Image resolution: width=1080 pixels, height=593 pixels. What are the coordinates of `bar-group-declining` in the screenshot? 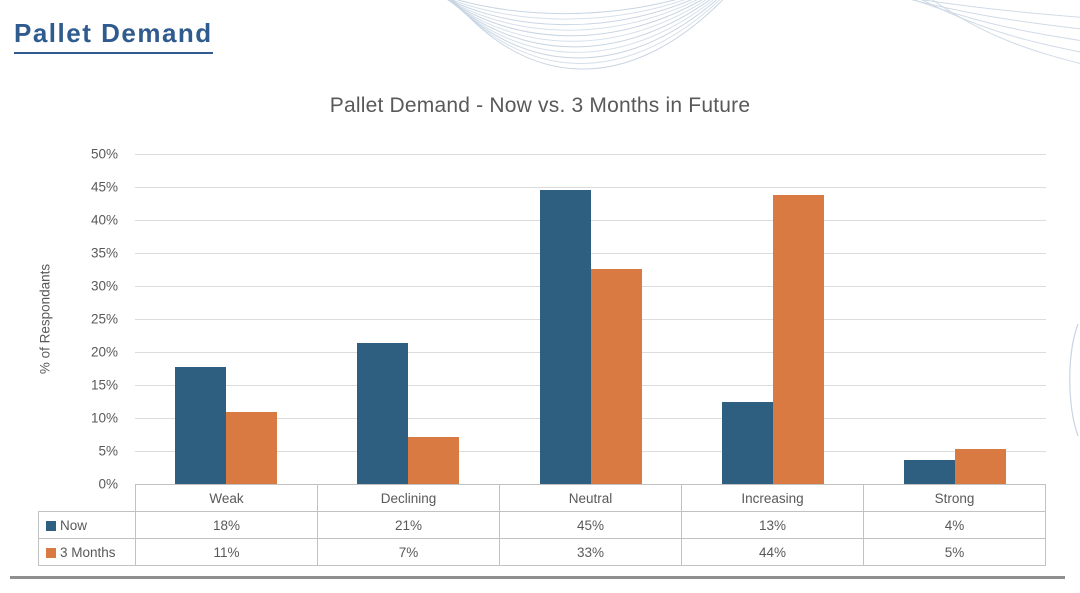 It's located at (408, 319).